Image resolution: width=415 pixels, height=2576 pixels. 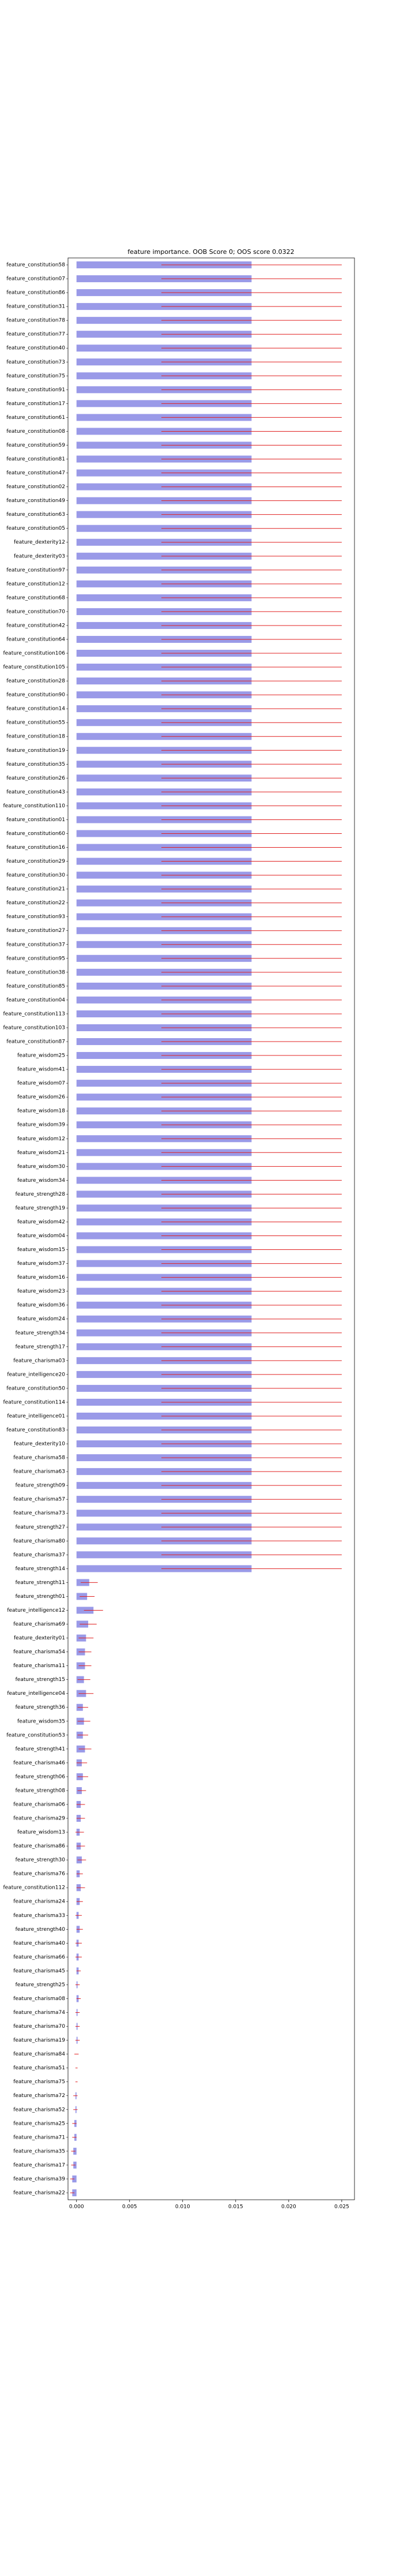 I want to click on y-tick-label: feature_charisma66, so click(x=39, y=1958).